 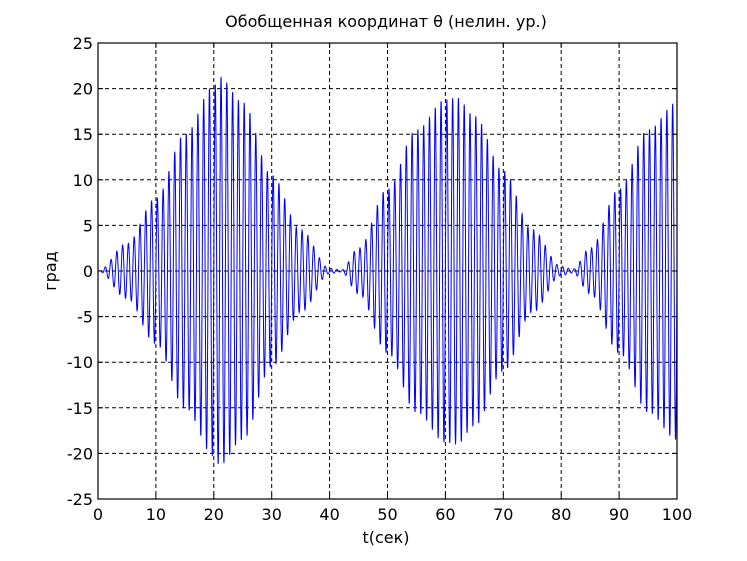 I want to click on y-tick-label: 5, so click(x=88, y=225).